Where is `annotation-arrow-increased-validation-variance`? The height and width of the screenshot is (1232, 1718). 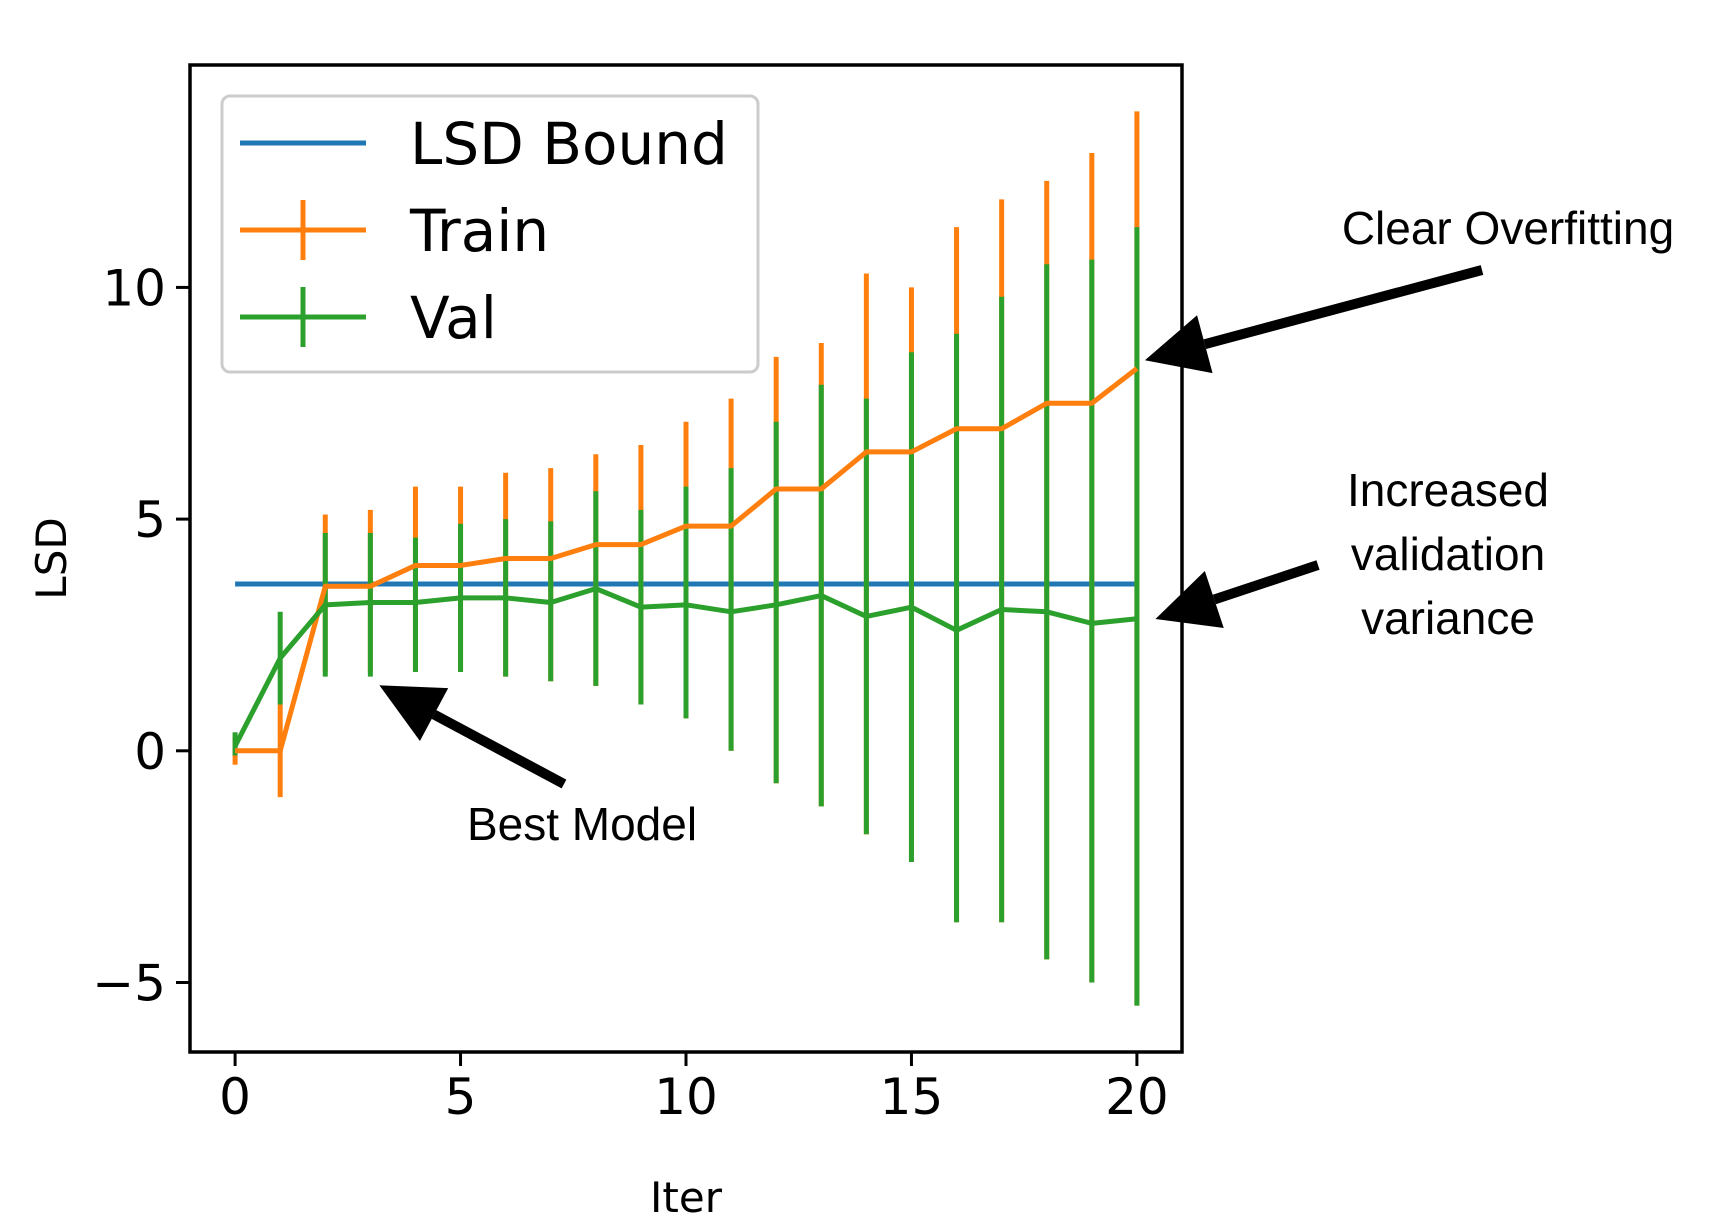 annotation-arrow-increased-validation-variance is located at coordinates (1237, 594).